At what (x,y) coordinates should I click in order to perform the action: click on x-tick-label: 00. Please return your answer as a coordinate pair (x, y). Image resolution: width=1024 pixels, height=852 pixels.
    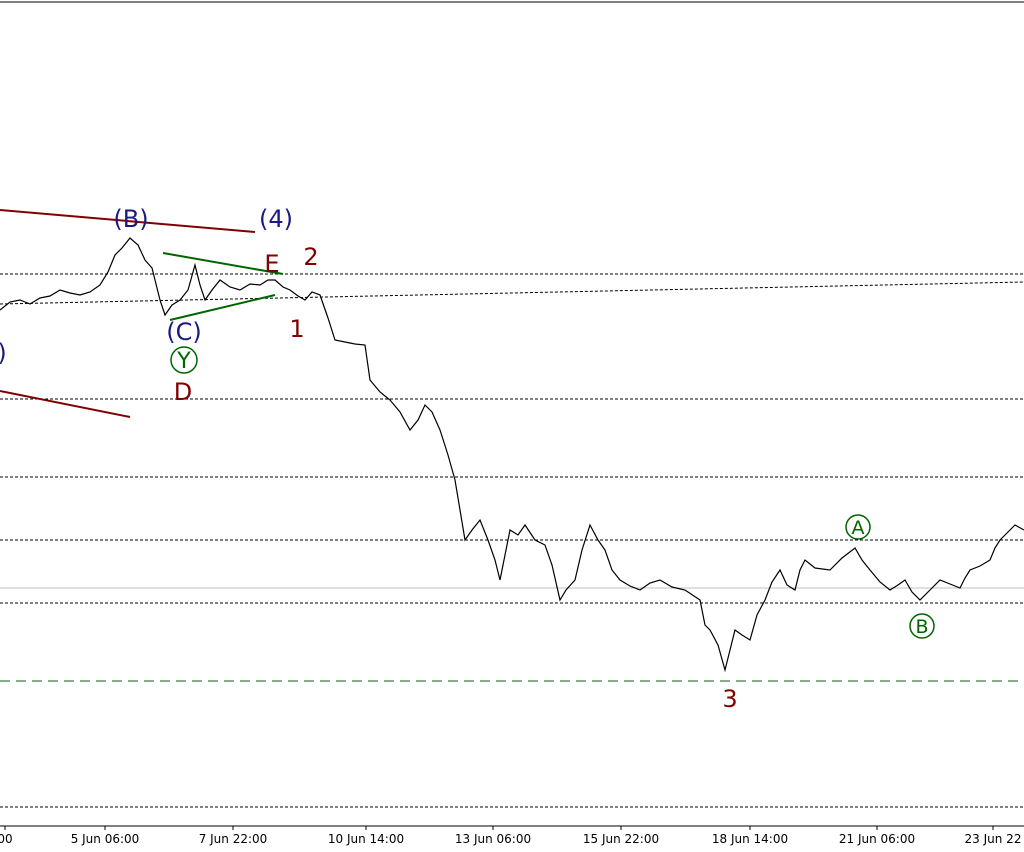
    Looking at the image, I should click on (6, 839).